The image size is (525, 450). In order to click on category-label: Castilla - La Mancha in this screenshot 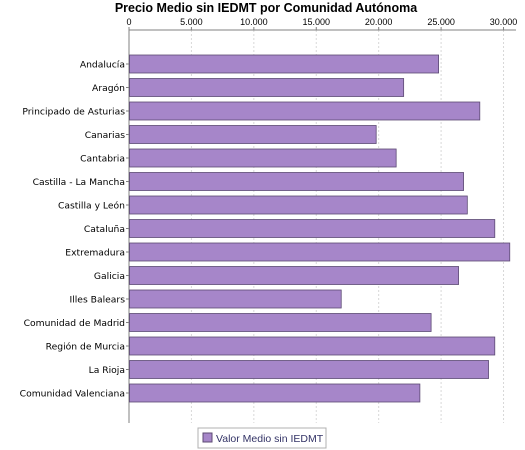, I will do `click(79, 182)`.